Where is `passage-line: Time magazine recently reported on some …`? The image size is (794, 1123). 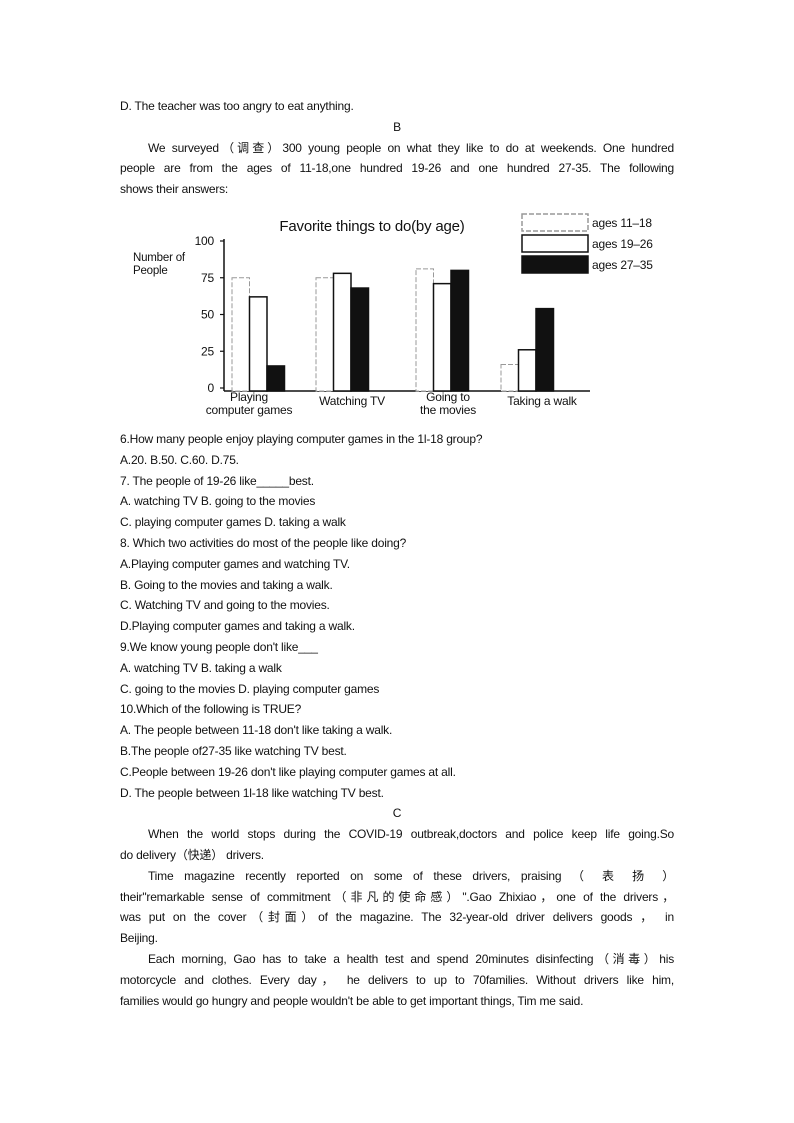
passage-line: Time magazine recently reported on some … is located at coordinates (411, 875).